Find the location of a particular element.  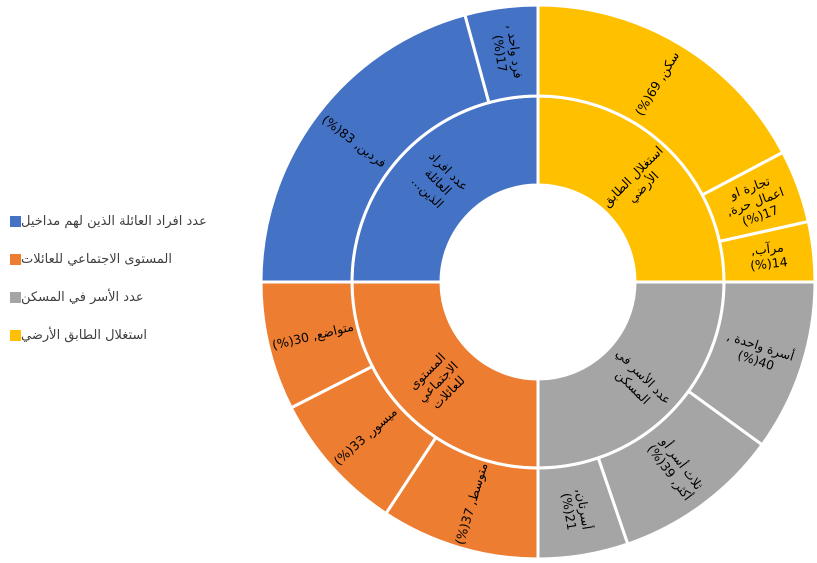

outer-label-3-1: فرد واحد ,17(%) is located at coordinates (507, 53).